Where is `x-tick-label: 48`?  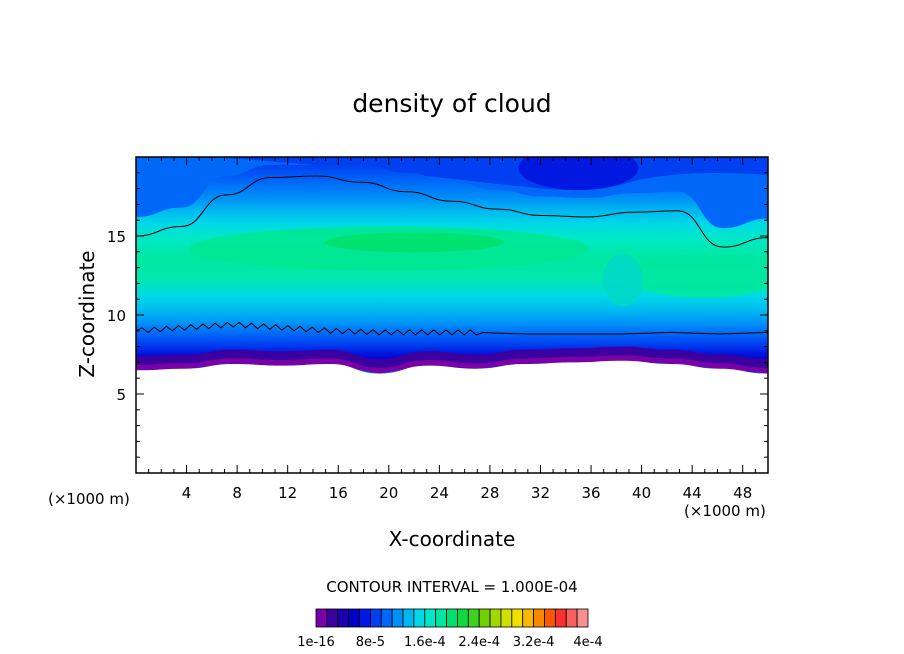 x-tick-label: 48 is located at coordinates (742, 493).